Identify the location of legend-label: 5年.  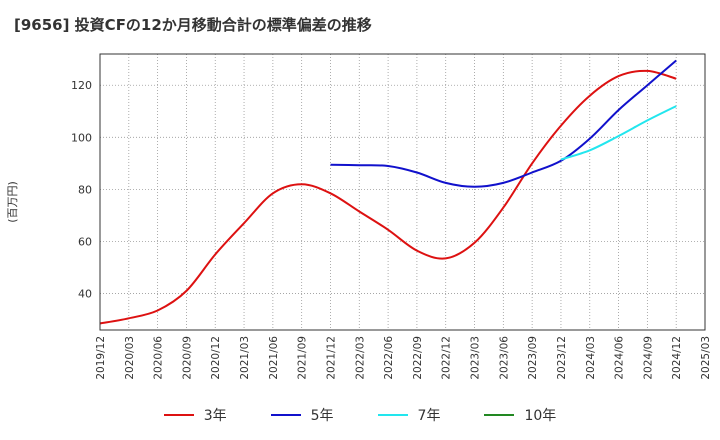
(322, 416).